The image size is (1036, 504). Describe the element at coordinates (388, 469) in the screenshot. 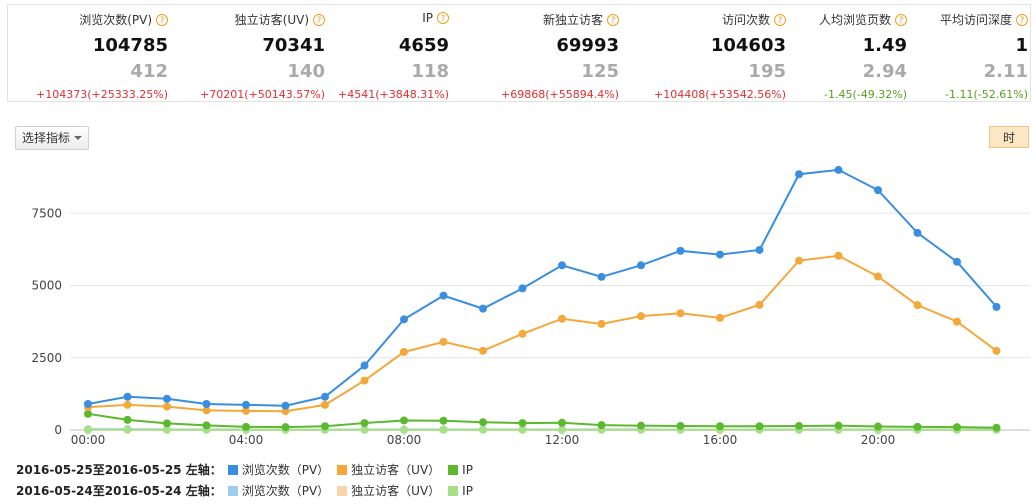

I see `legend-item-uv: 独立访客（UV）` at that location.